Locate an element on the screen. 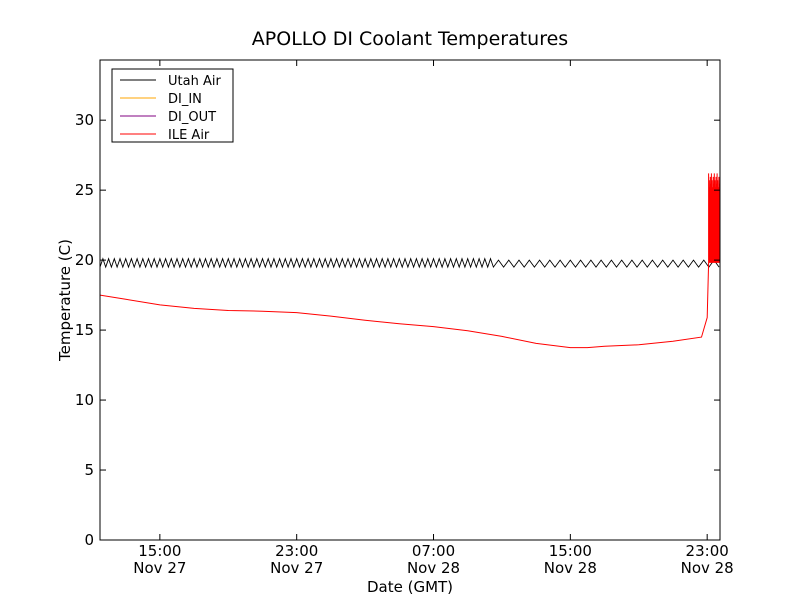 The height and width of the screenshot is (600, 800). legend-box is located at coordinates (172, 105).